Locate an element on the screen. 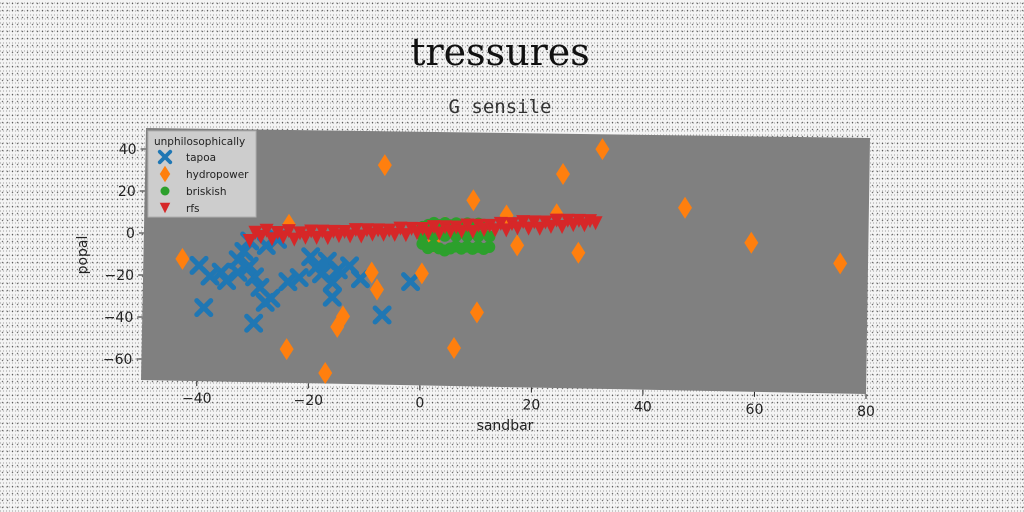 This screenshot has height=512, width=1024. legend-label-rfs: rfs is located at coordinates (192, 209).